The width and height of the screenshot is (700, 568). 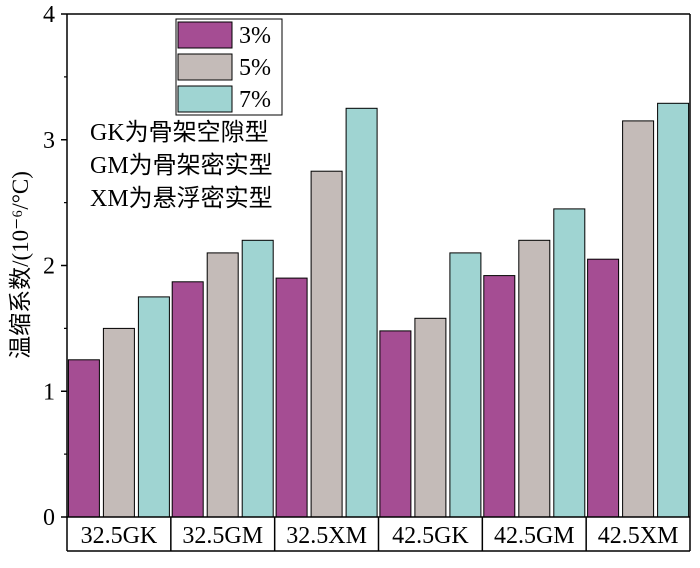 I want to click on note-2: GM为骨架密实型, so click(x=181, y=165).